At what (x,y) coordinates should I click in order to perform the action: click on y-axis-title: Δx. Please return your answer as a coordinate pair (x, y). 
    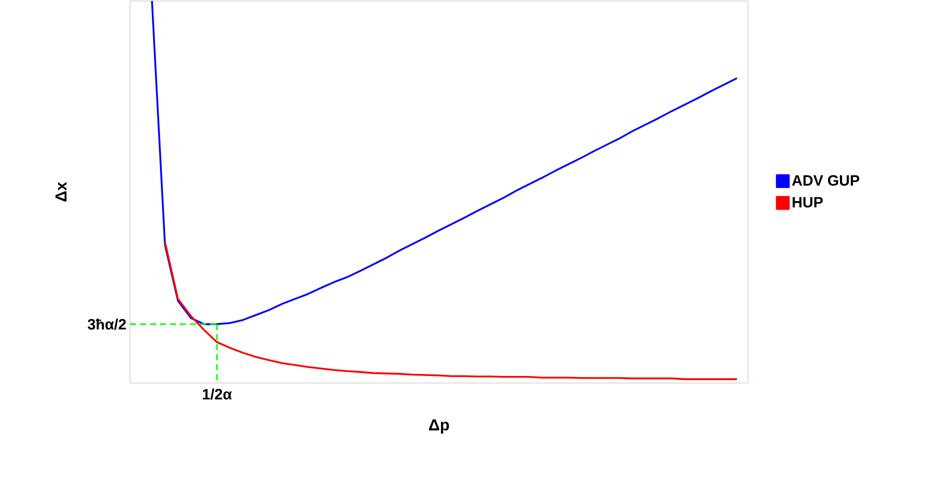
    Looking at the image, I should click on (61, 192).